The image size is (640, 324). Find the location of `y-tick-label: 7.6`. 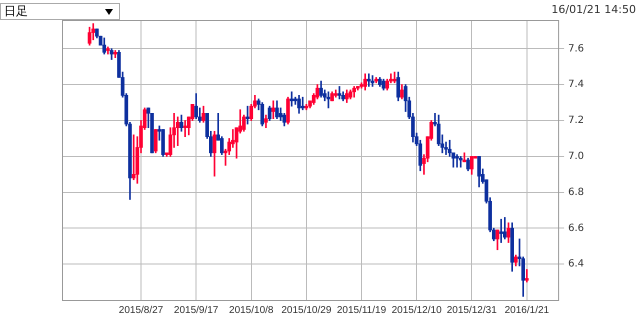

y-tick-label: 7.6 is located at coordinates (576, 48).